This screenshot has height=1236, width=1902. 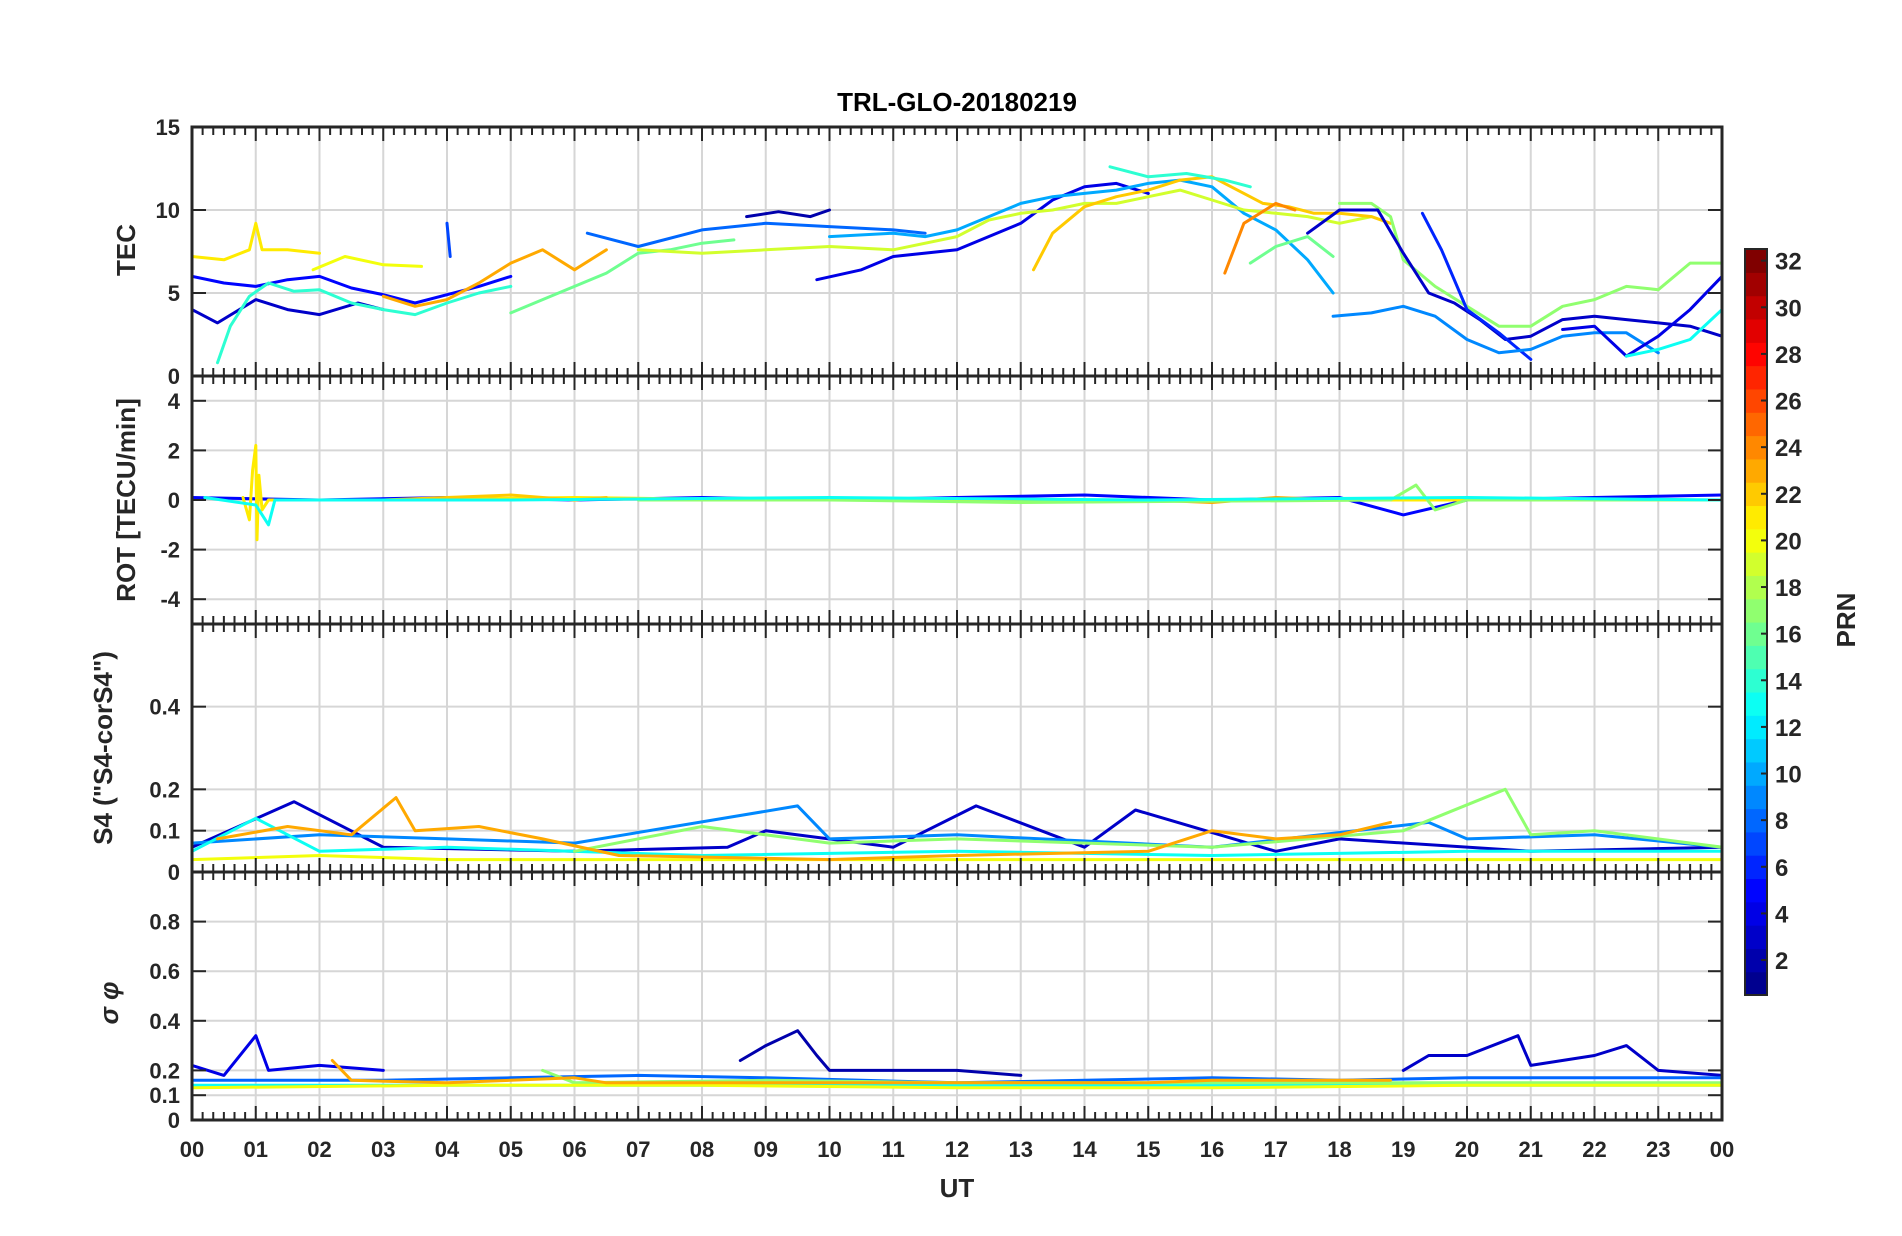 I want to click on colorbar-tick-label: 4, so click(x=1782, y=914).